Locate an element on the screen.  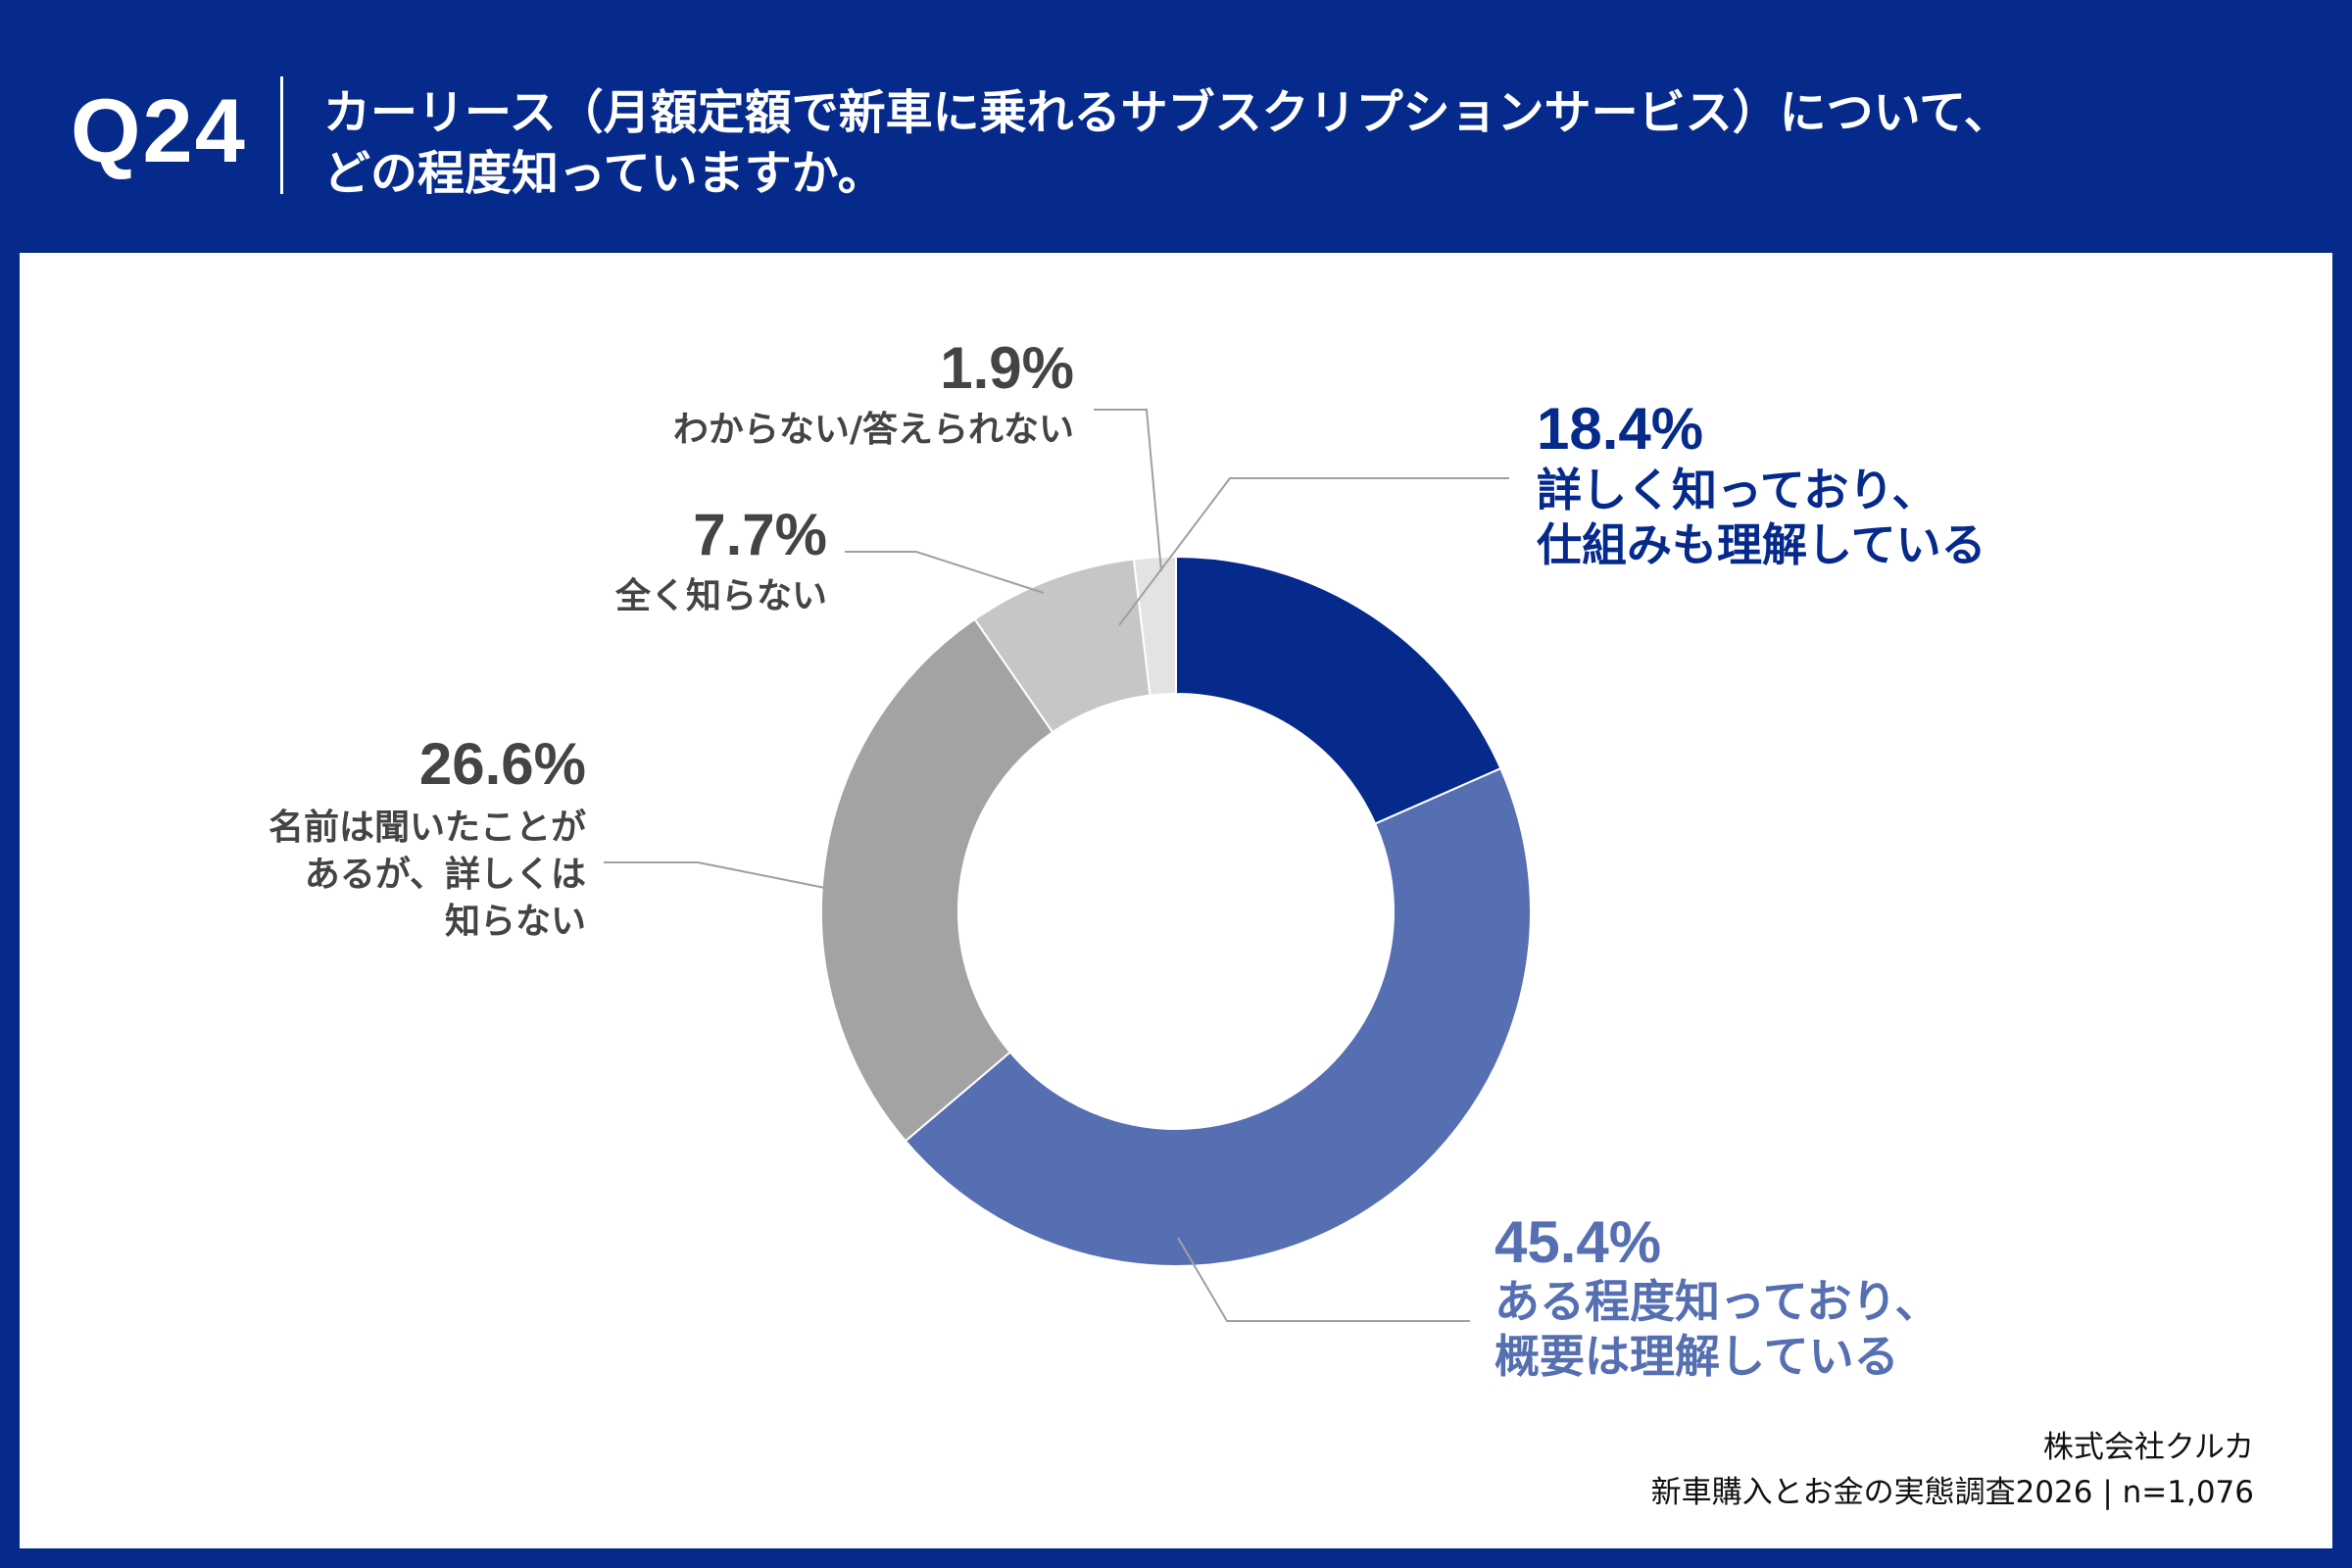
slice-category-label-4-line-1: 全く知らない is located at coordinates (720, 595).